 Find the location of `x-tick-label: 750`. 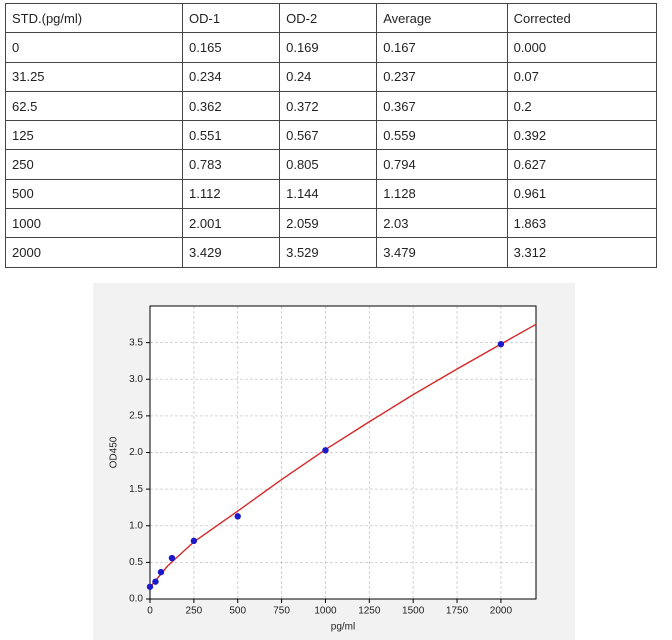

x-tick-label: 750 is located at coordinates (281, 611).